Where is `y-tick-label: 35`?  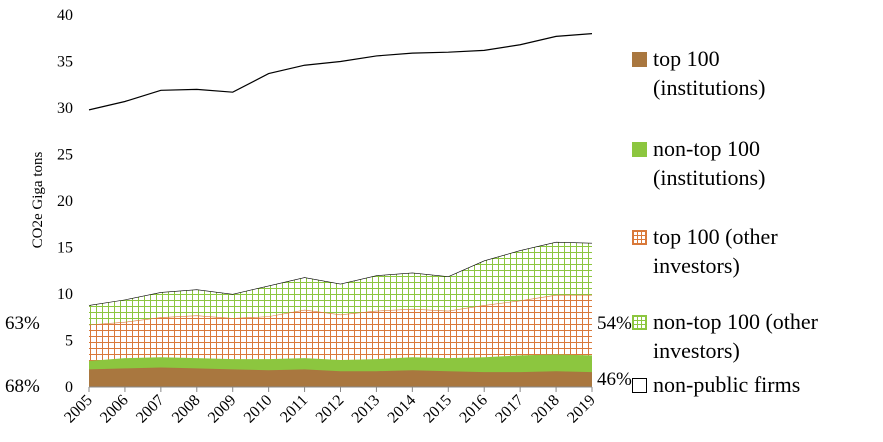 y-tick-label: 35 is located at coordinates (65, 62).